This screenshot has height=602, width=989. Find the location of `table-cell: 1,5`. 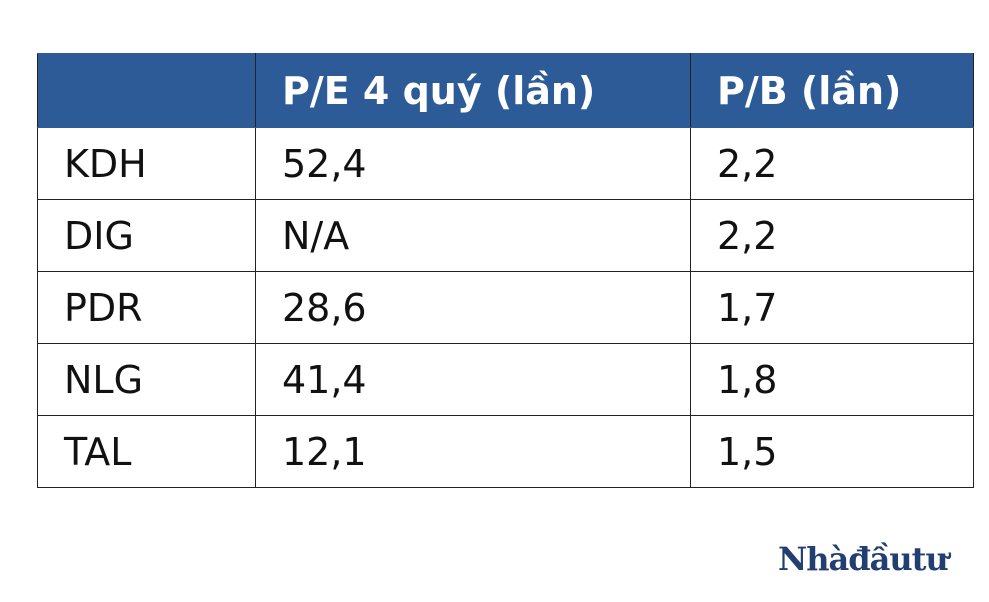

table-cell: 1,5 is located at coordinates (832, 451).